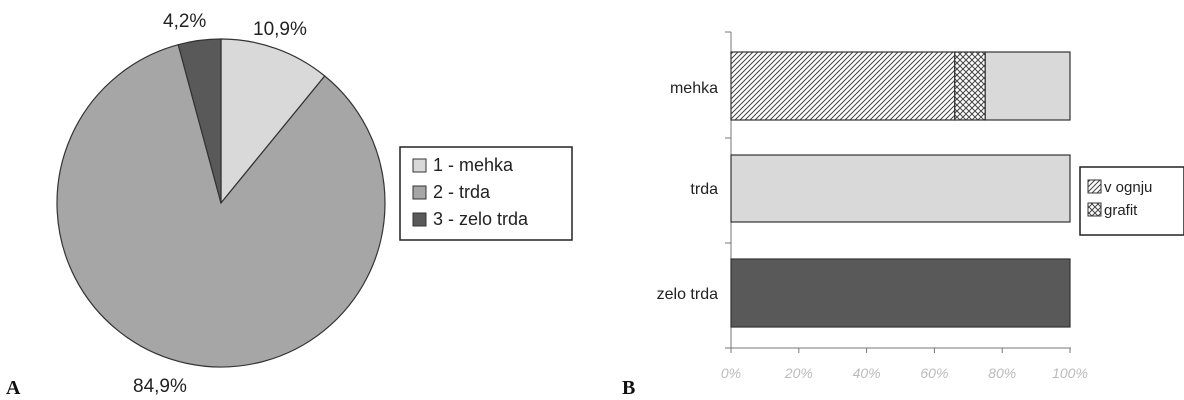  Describe the element at coordinates (1121, 210) in the screenshot. I see `legend-label-grafit: grafit` at that location.